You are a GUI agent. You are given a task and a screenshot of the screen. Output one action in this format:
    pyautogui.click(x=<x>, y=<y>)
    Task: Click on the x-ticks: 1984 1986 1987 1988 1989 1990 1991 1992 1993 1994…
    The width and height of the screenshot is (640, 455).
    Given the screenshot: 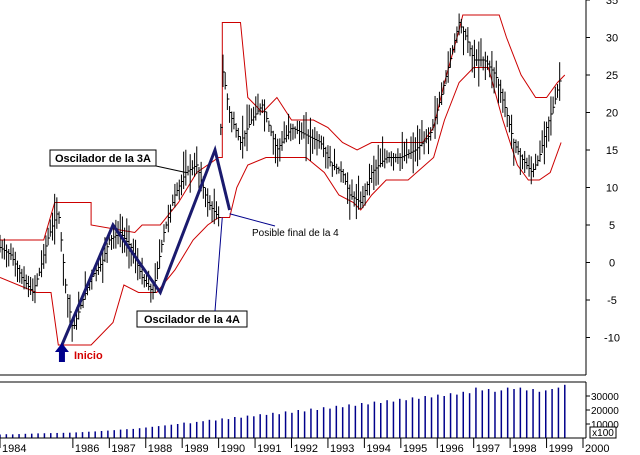 What is the action you would take?
    pyautogui.click(x=304, y=446)
    